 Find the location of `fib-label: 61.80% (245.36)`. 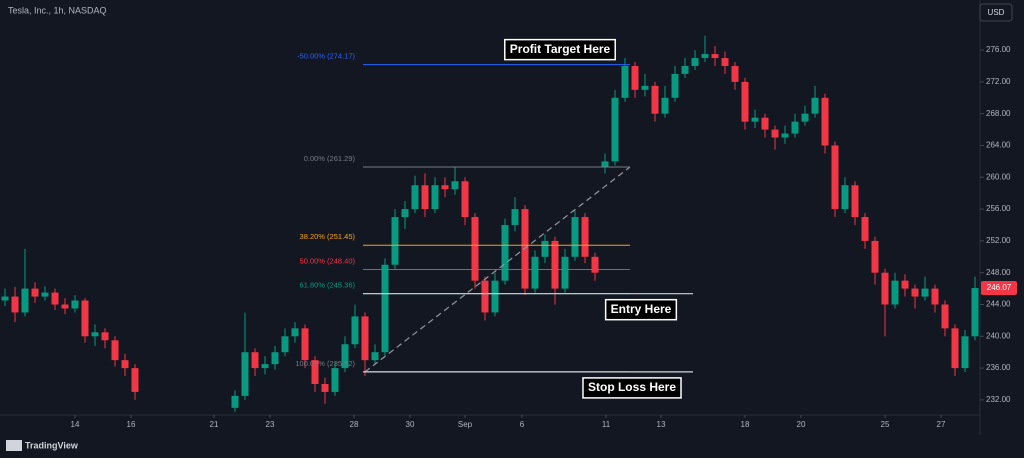

fib-label: 61.80% (245.36) is located at coordinates (328, 285).